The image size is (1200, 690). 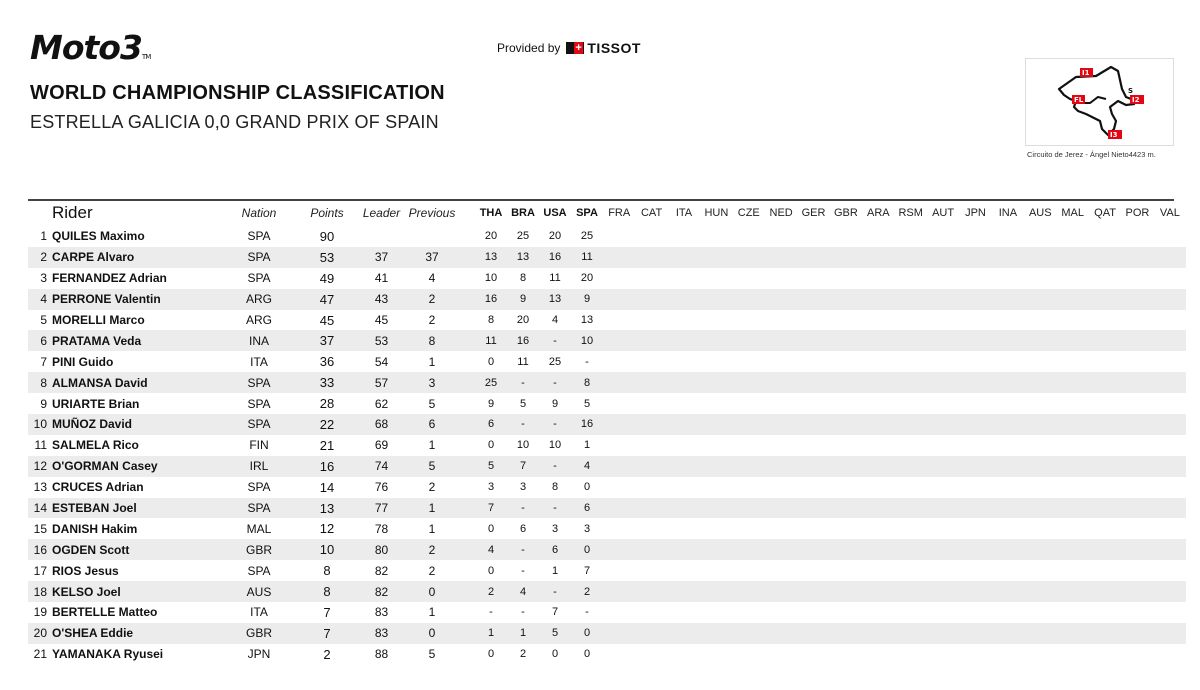 I want to click on rider-points: 53, so click(x=327, y=257).